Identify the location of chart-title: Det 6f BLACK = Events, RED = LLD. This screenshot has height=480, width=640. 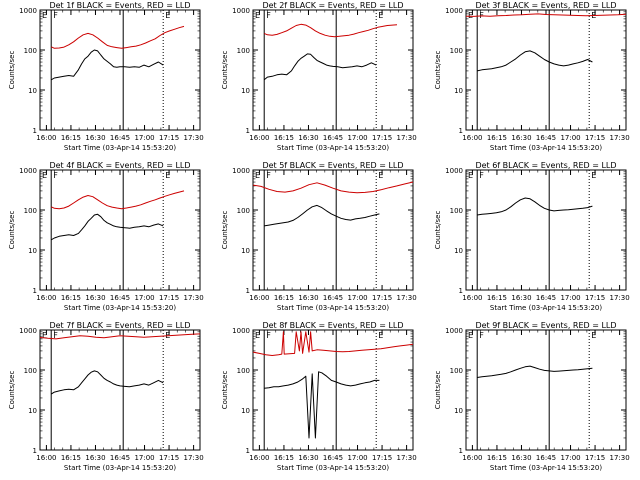
(545, 165).